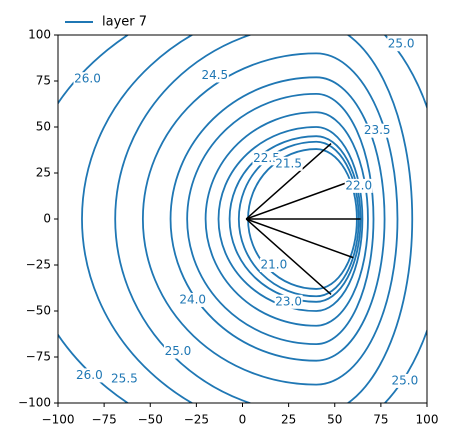 This screenshot has height=442, width=450. Describe the element at coordinates (38, 357) in the screenshot. I see `y-tick-label: −75` at that location.